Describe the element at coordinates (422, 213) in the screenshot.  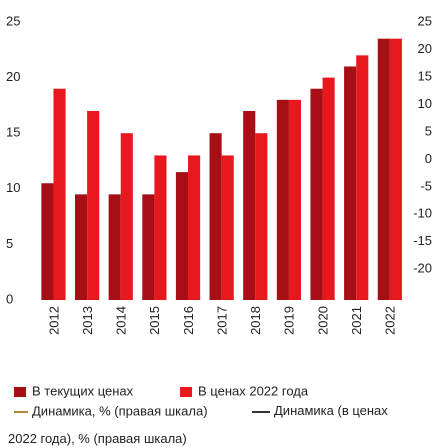
I see `y2-tick-label: -10` at that location.